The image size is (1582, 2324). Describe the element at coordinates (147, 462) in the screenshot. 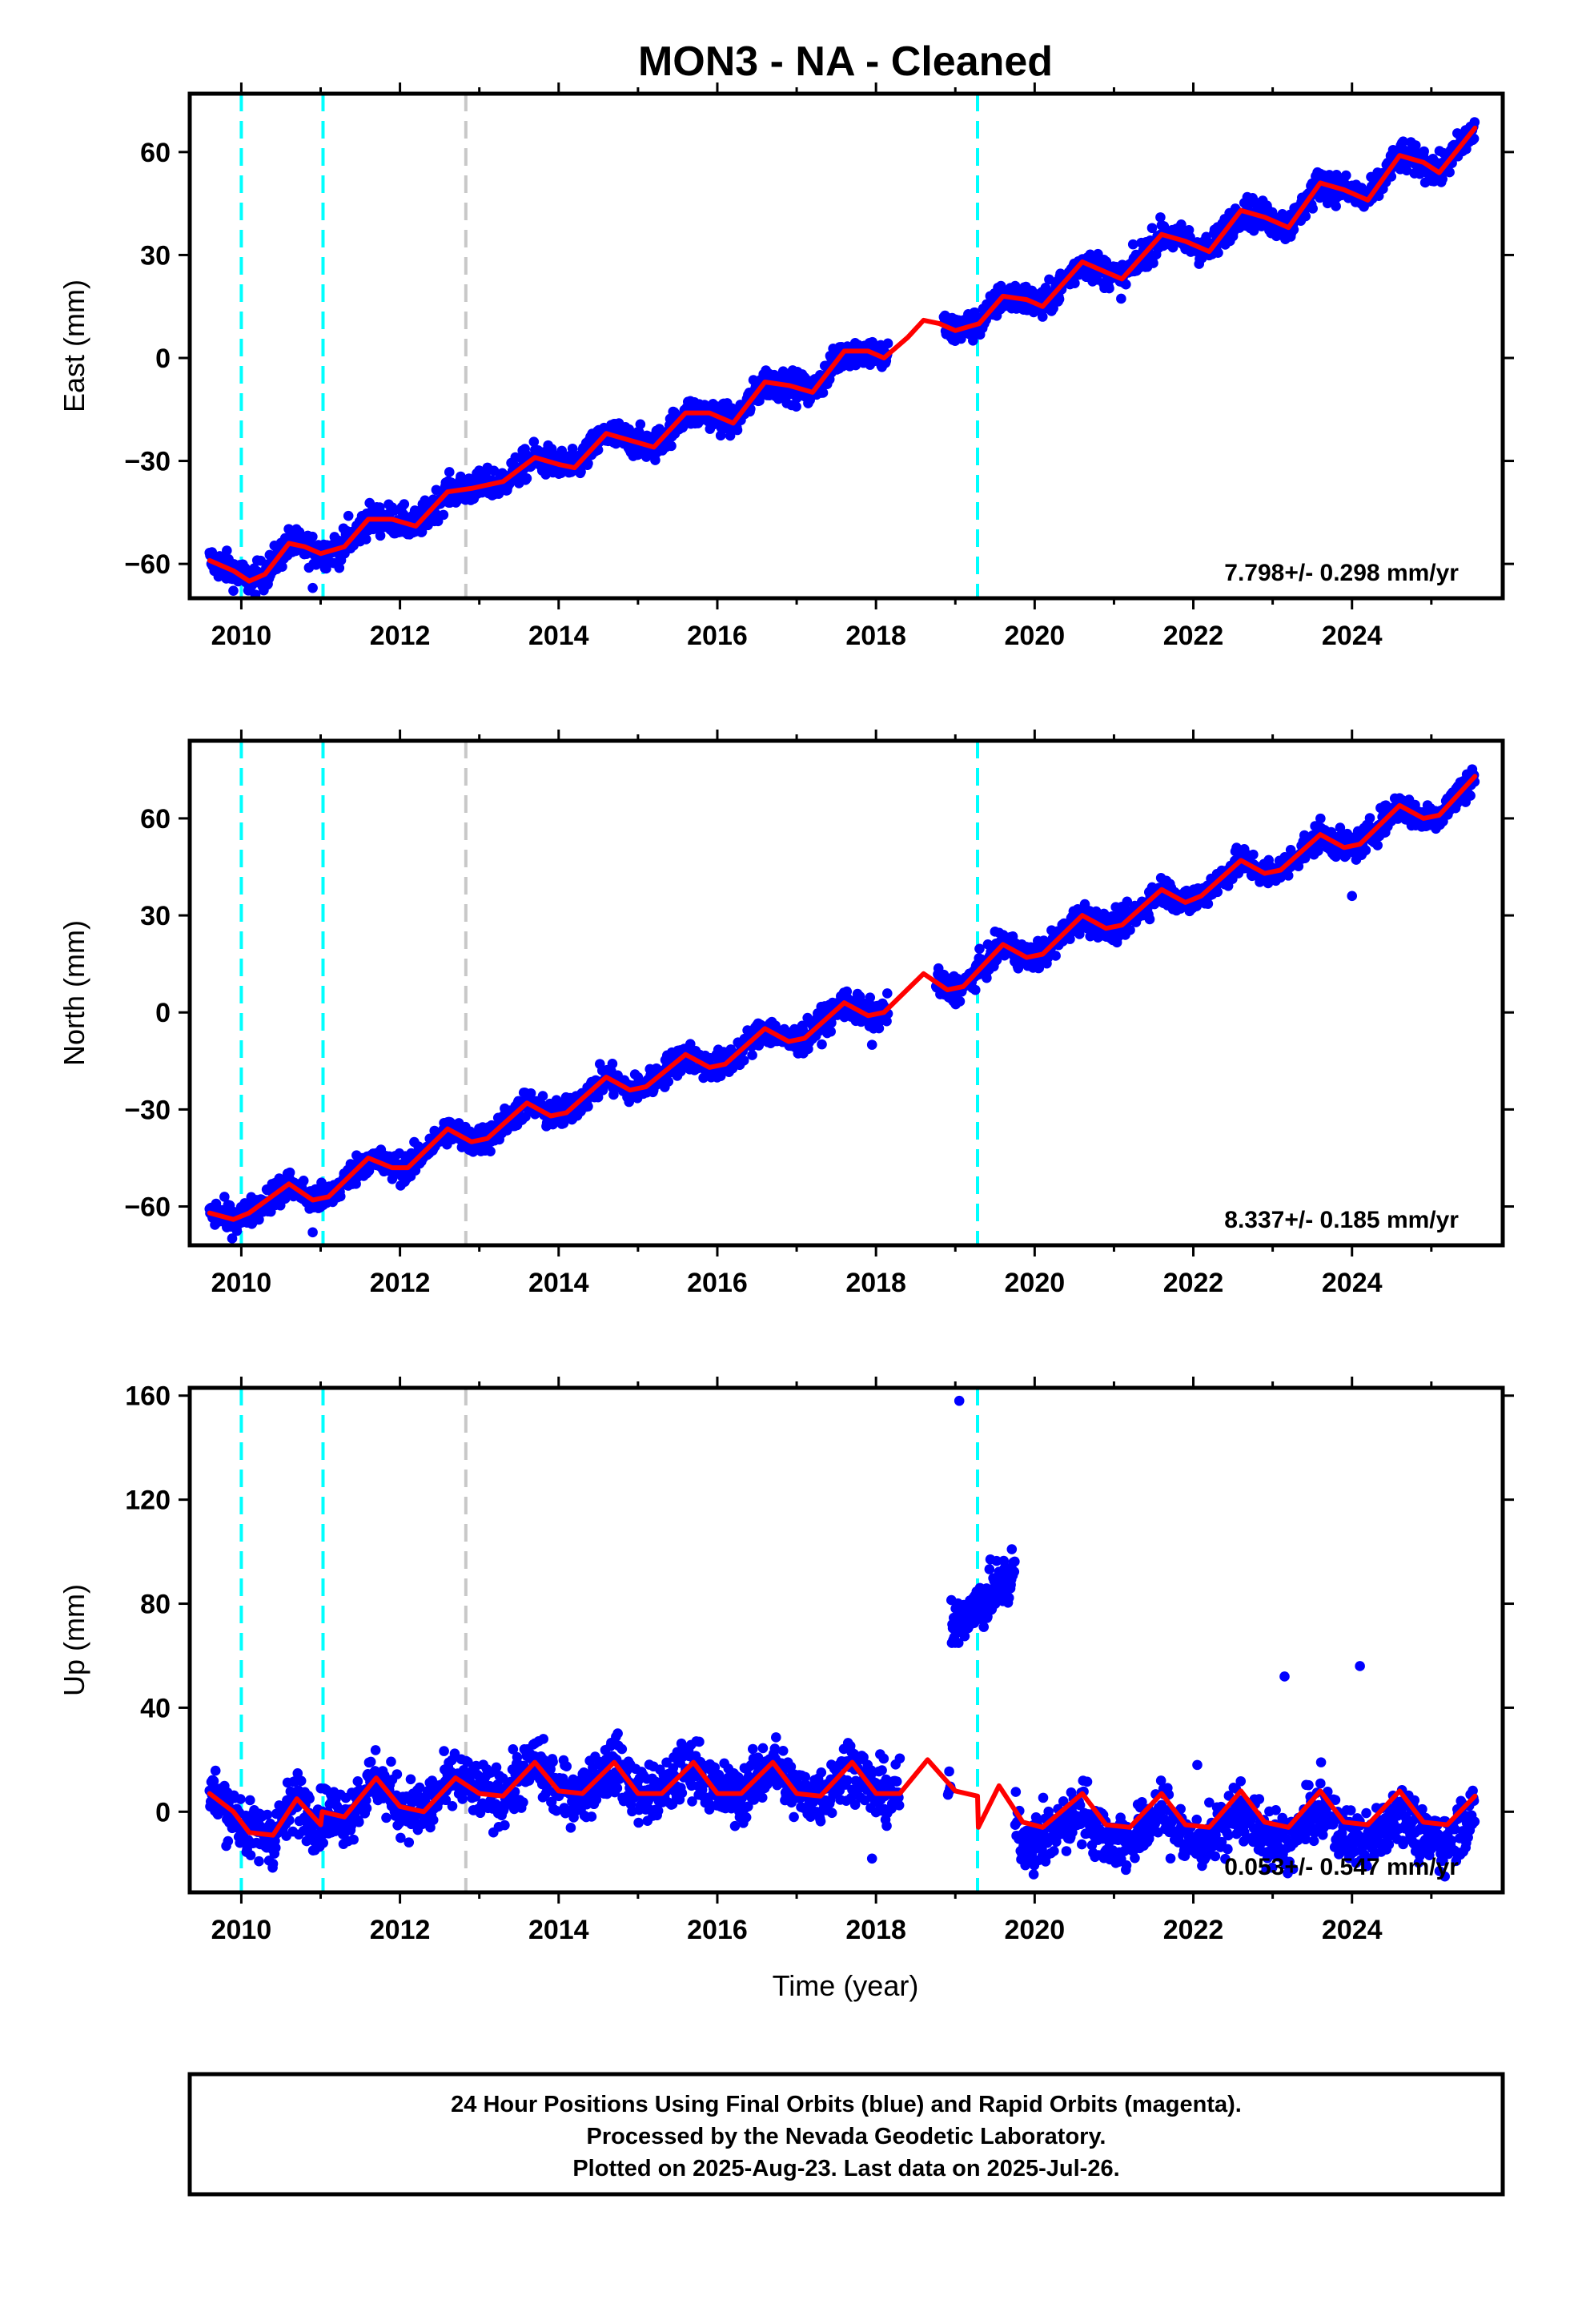

I see `east-y-tick-label-1: −30` at that location.